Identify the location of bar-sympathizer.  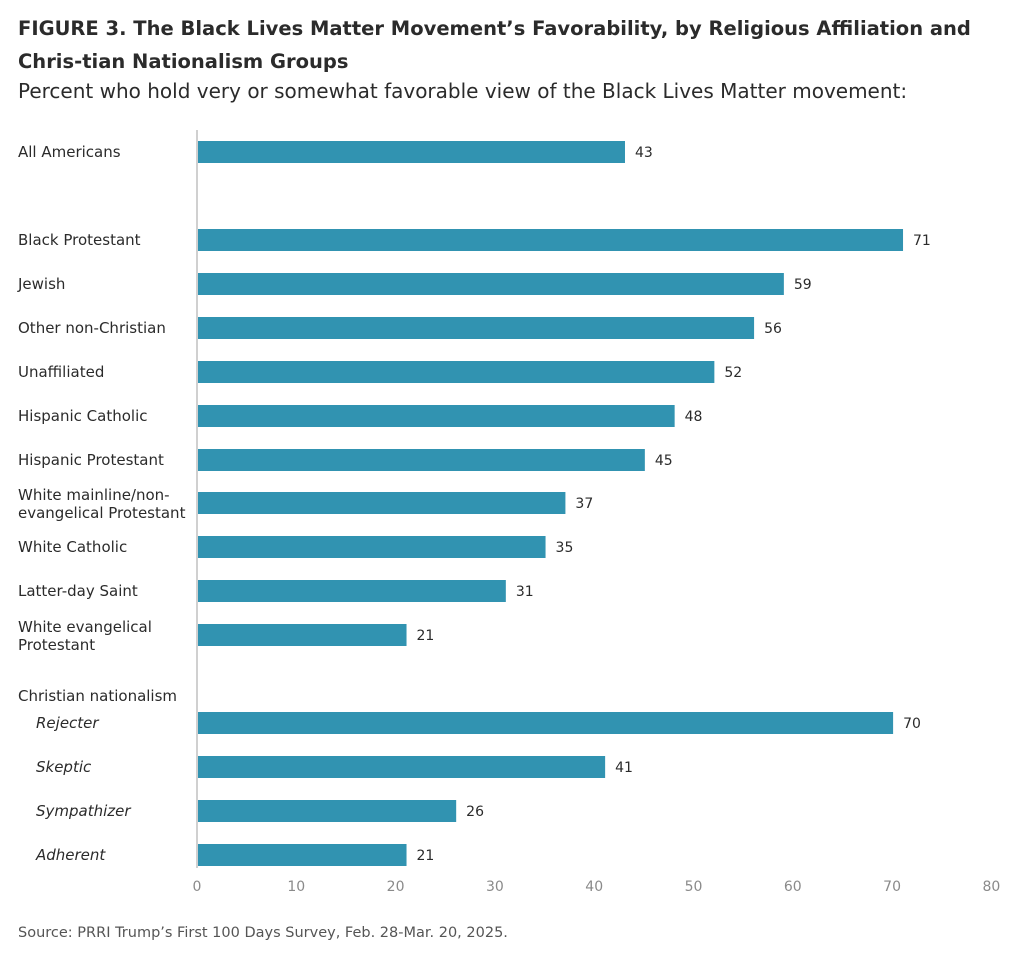
(327, 811).